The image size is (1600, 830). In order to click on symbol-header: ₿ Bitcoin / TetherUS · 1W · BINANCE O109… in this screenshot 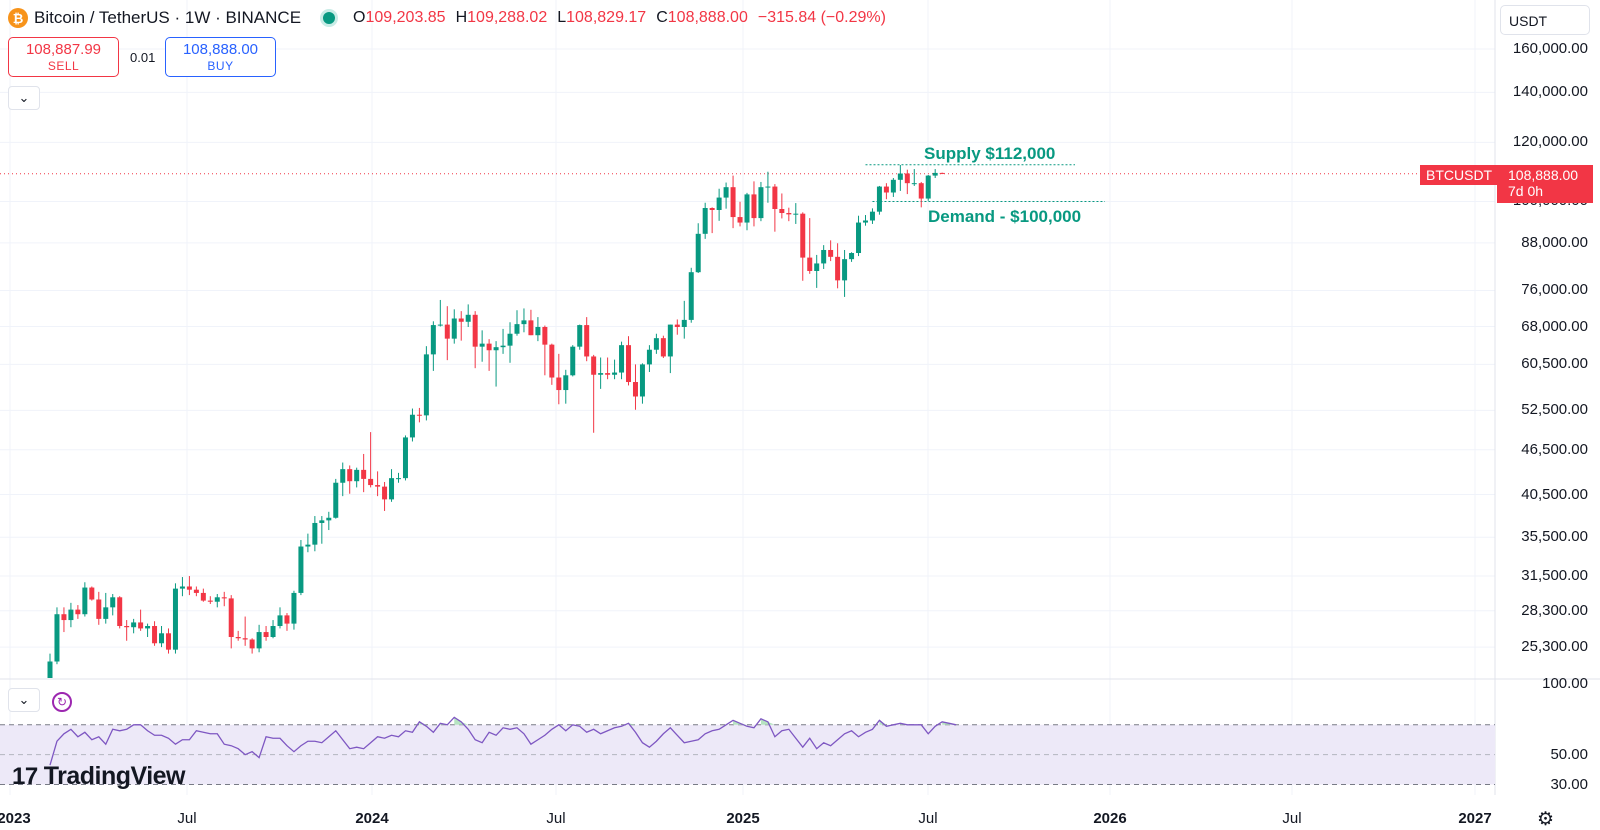, I will do `click(447, 18)`.